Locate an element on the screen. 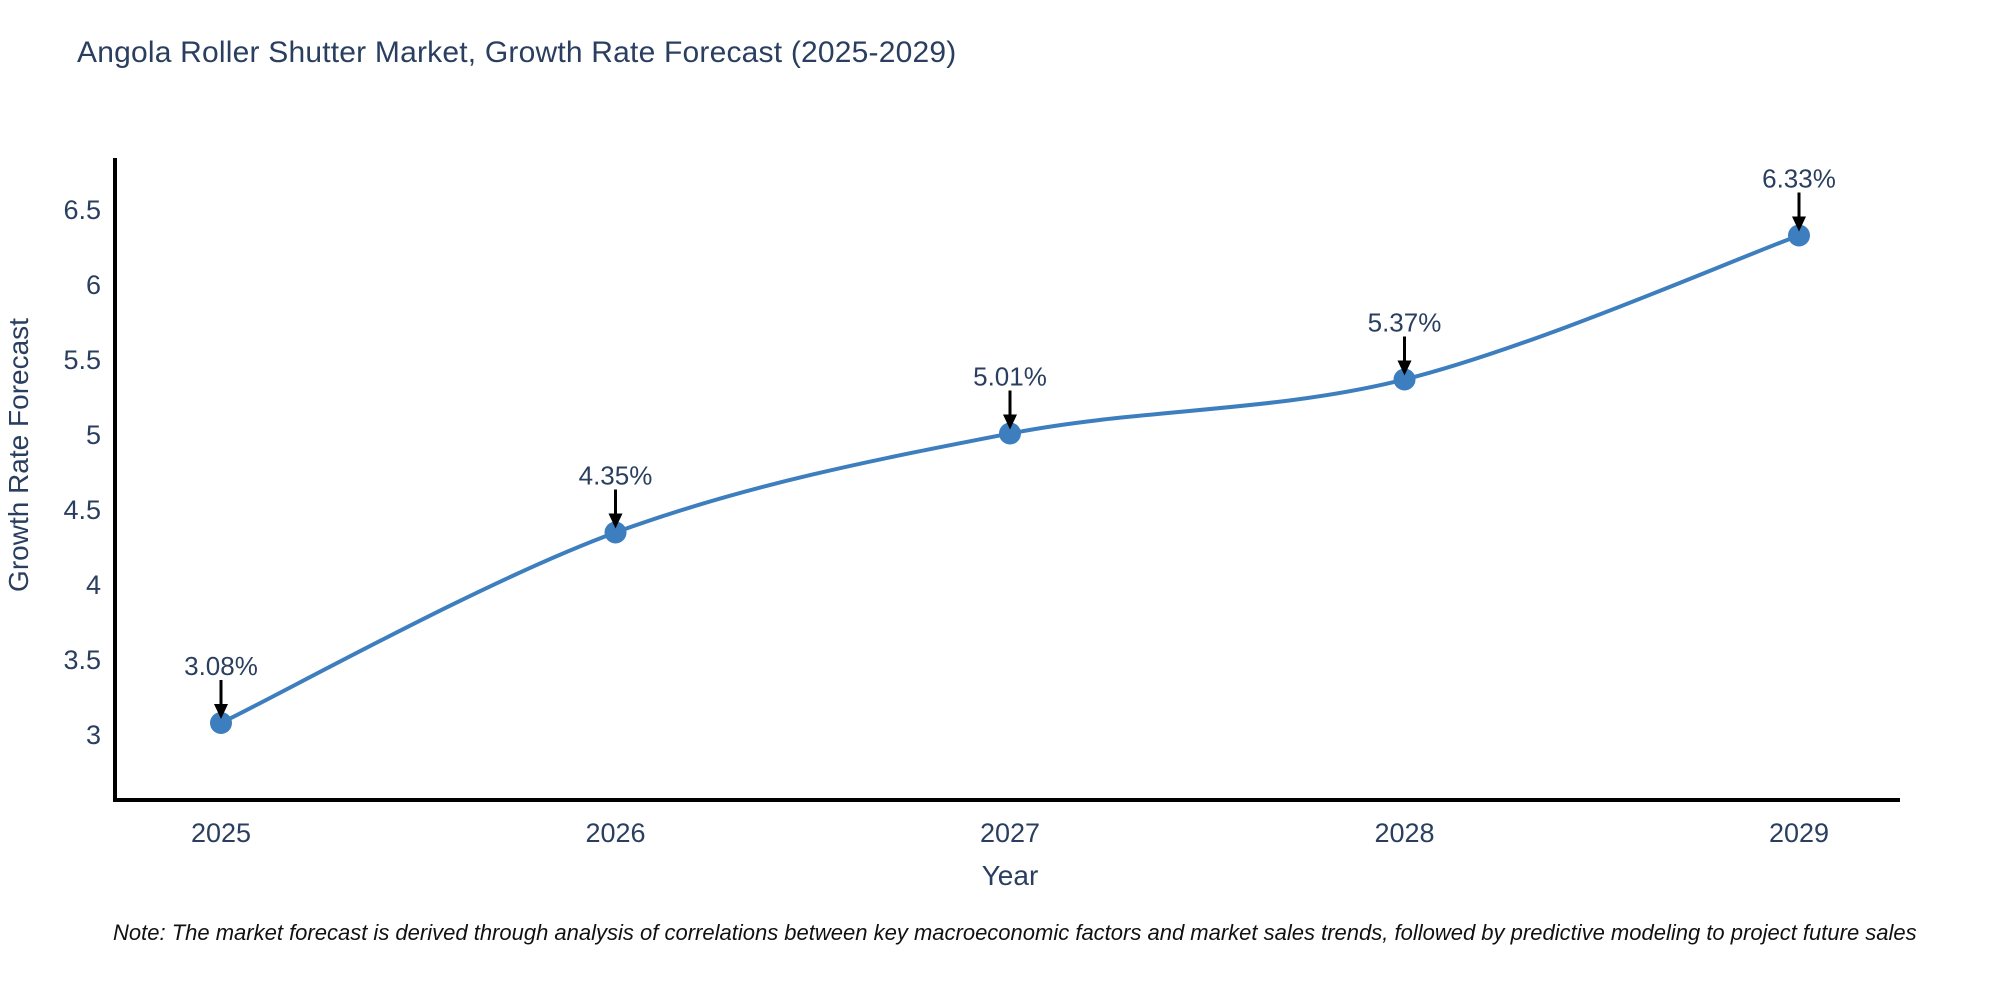 This screenshot has height=1000, width=2000. y-tick-label: 5 is located at coordinates (93, 435).